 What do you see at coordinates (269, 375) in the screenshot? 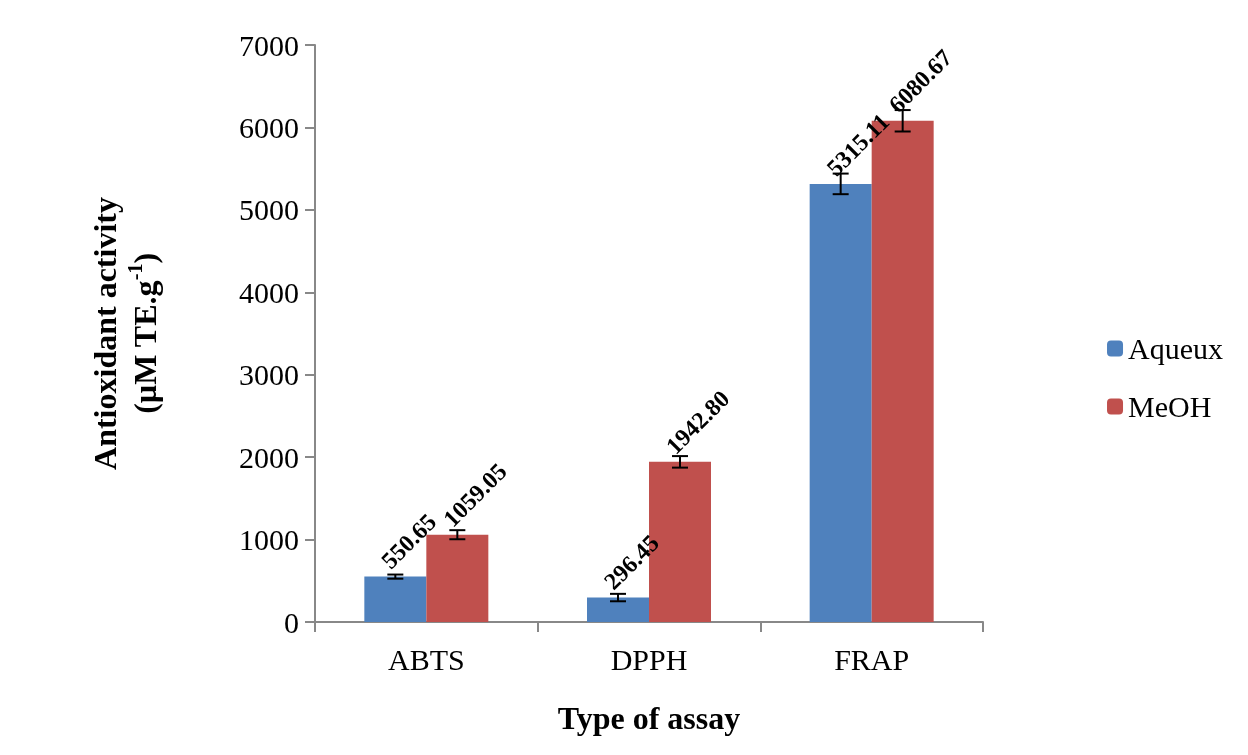
I see `y-tick-label: 3000` at bounding box center [269, 375].